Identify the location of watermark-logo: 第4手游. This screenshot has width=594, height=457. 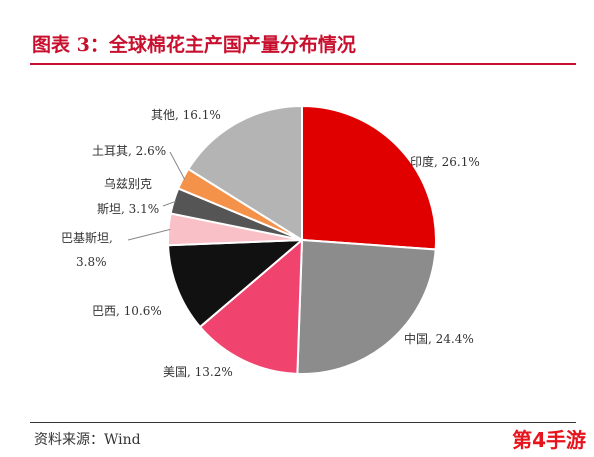
(549, 440).